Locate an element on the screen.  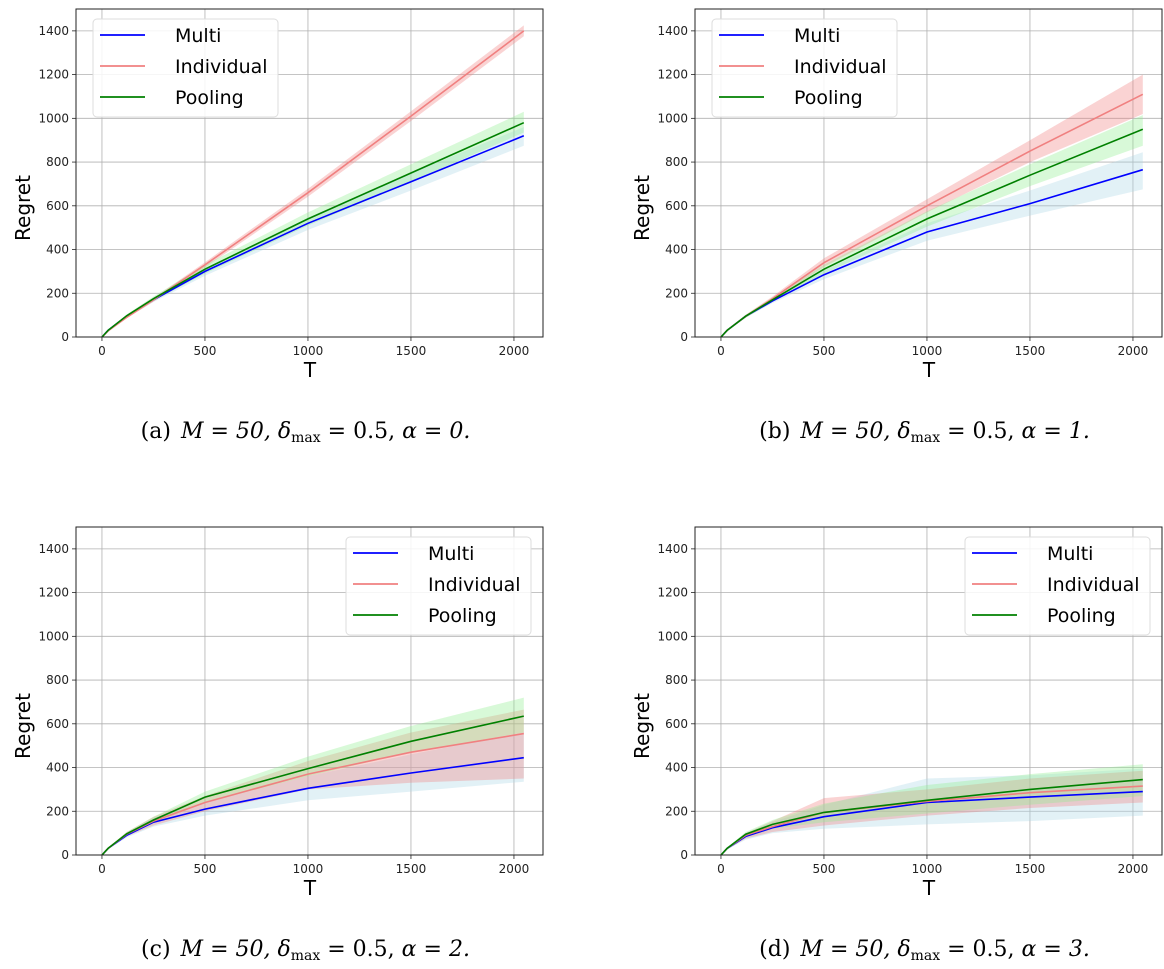
band-individual is located at coordinates (313, 782).